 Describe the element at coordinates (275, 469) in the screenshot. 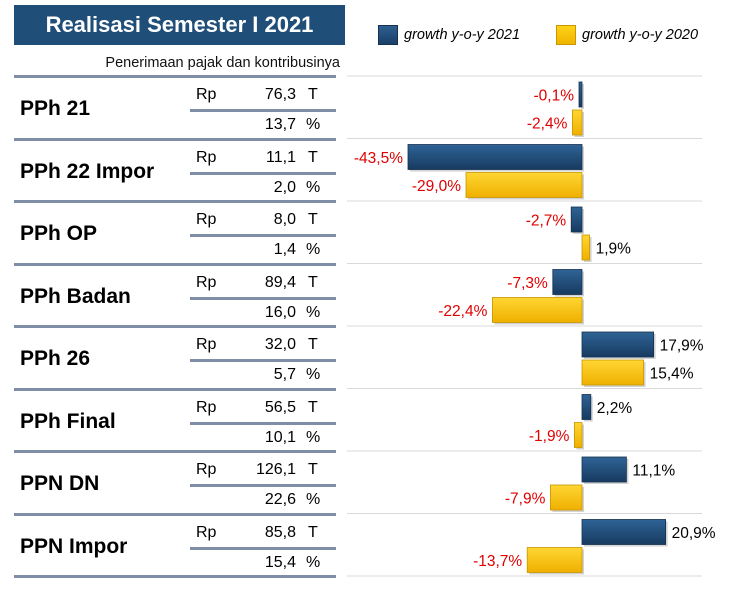

I see `amount-value: 126,1` at that location.